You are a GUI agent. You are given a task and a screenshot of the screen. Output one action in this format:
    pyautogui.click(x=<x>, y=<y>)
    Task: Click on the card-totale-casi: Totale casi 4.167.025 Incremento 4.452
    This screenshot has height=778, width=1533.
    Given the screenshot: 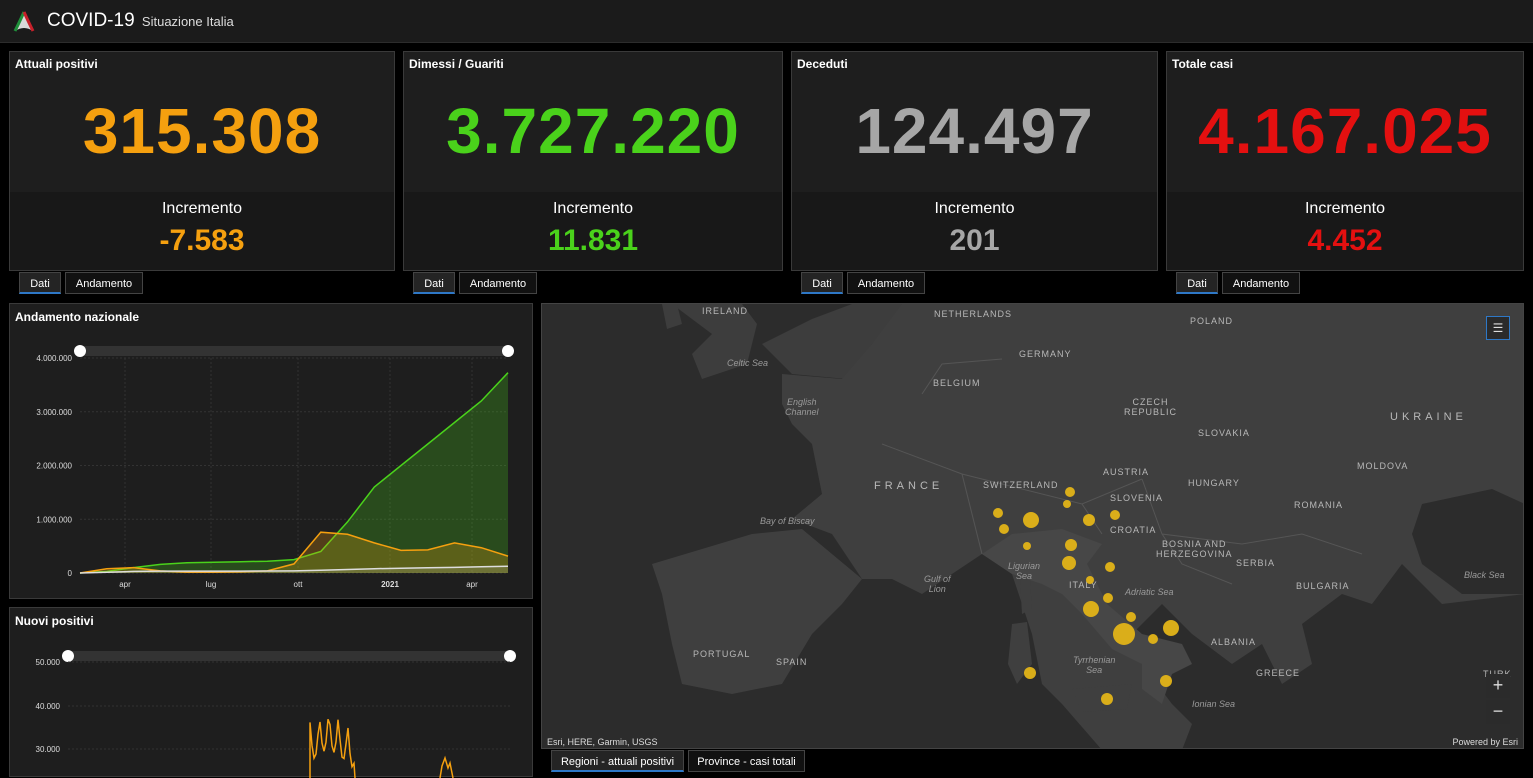 What is the action you would take?
    pyautogui.click(x=1345, y=161)
    